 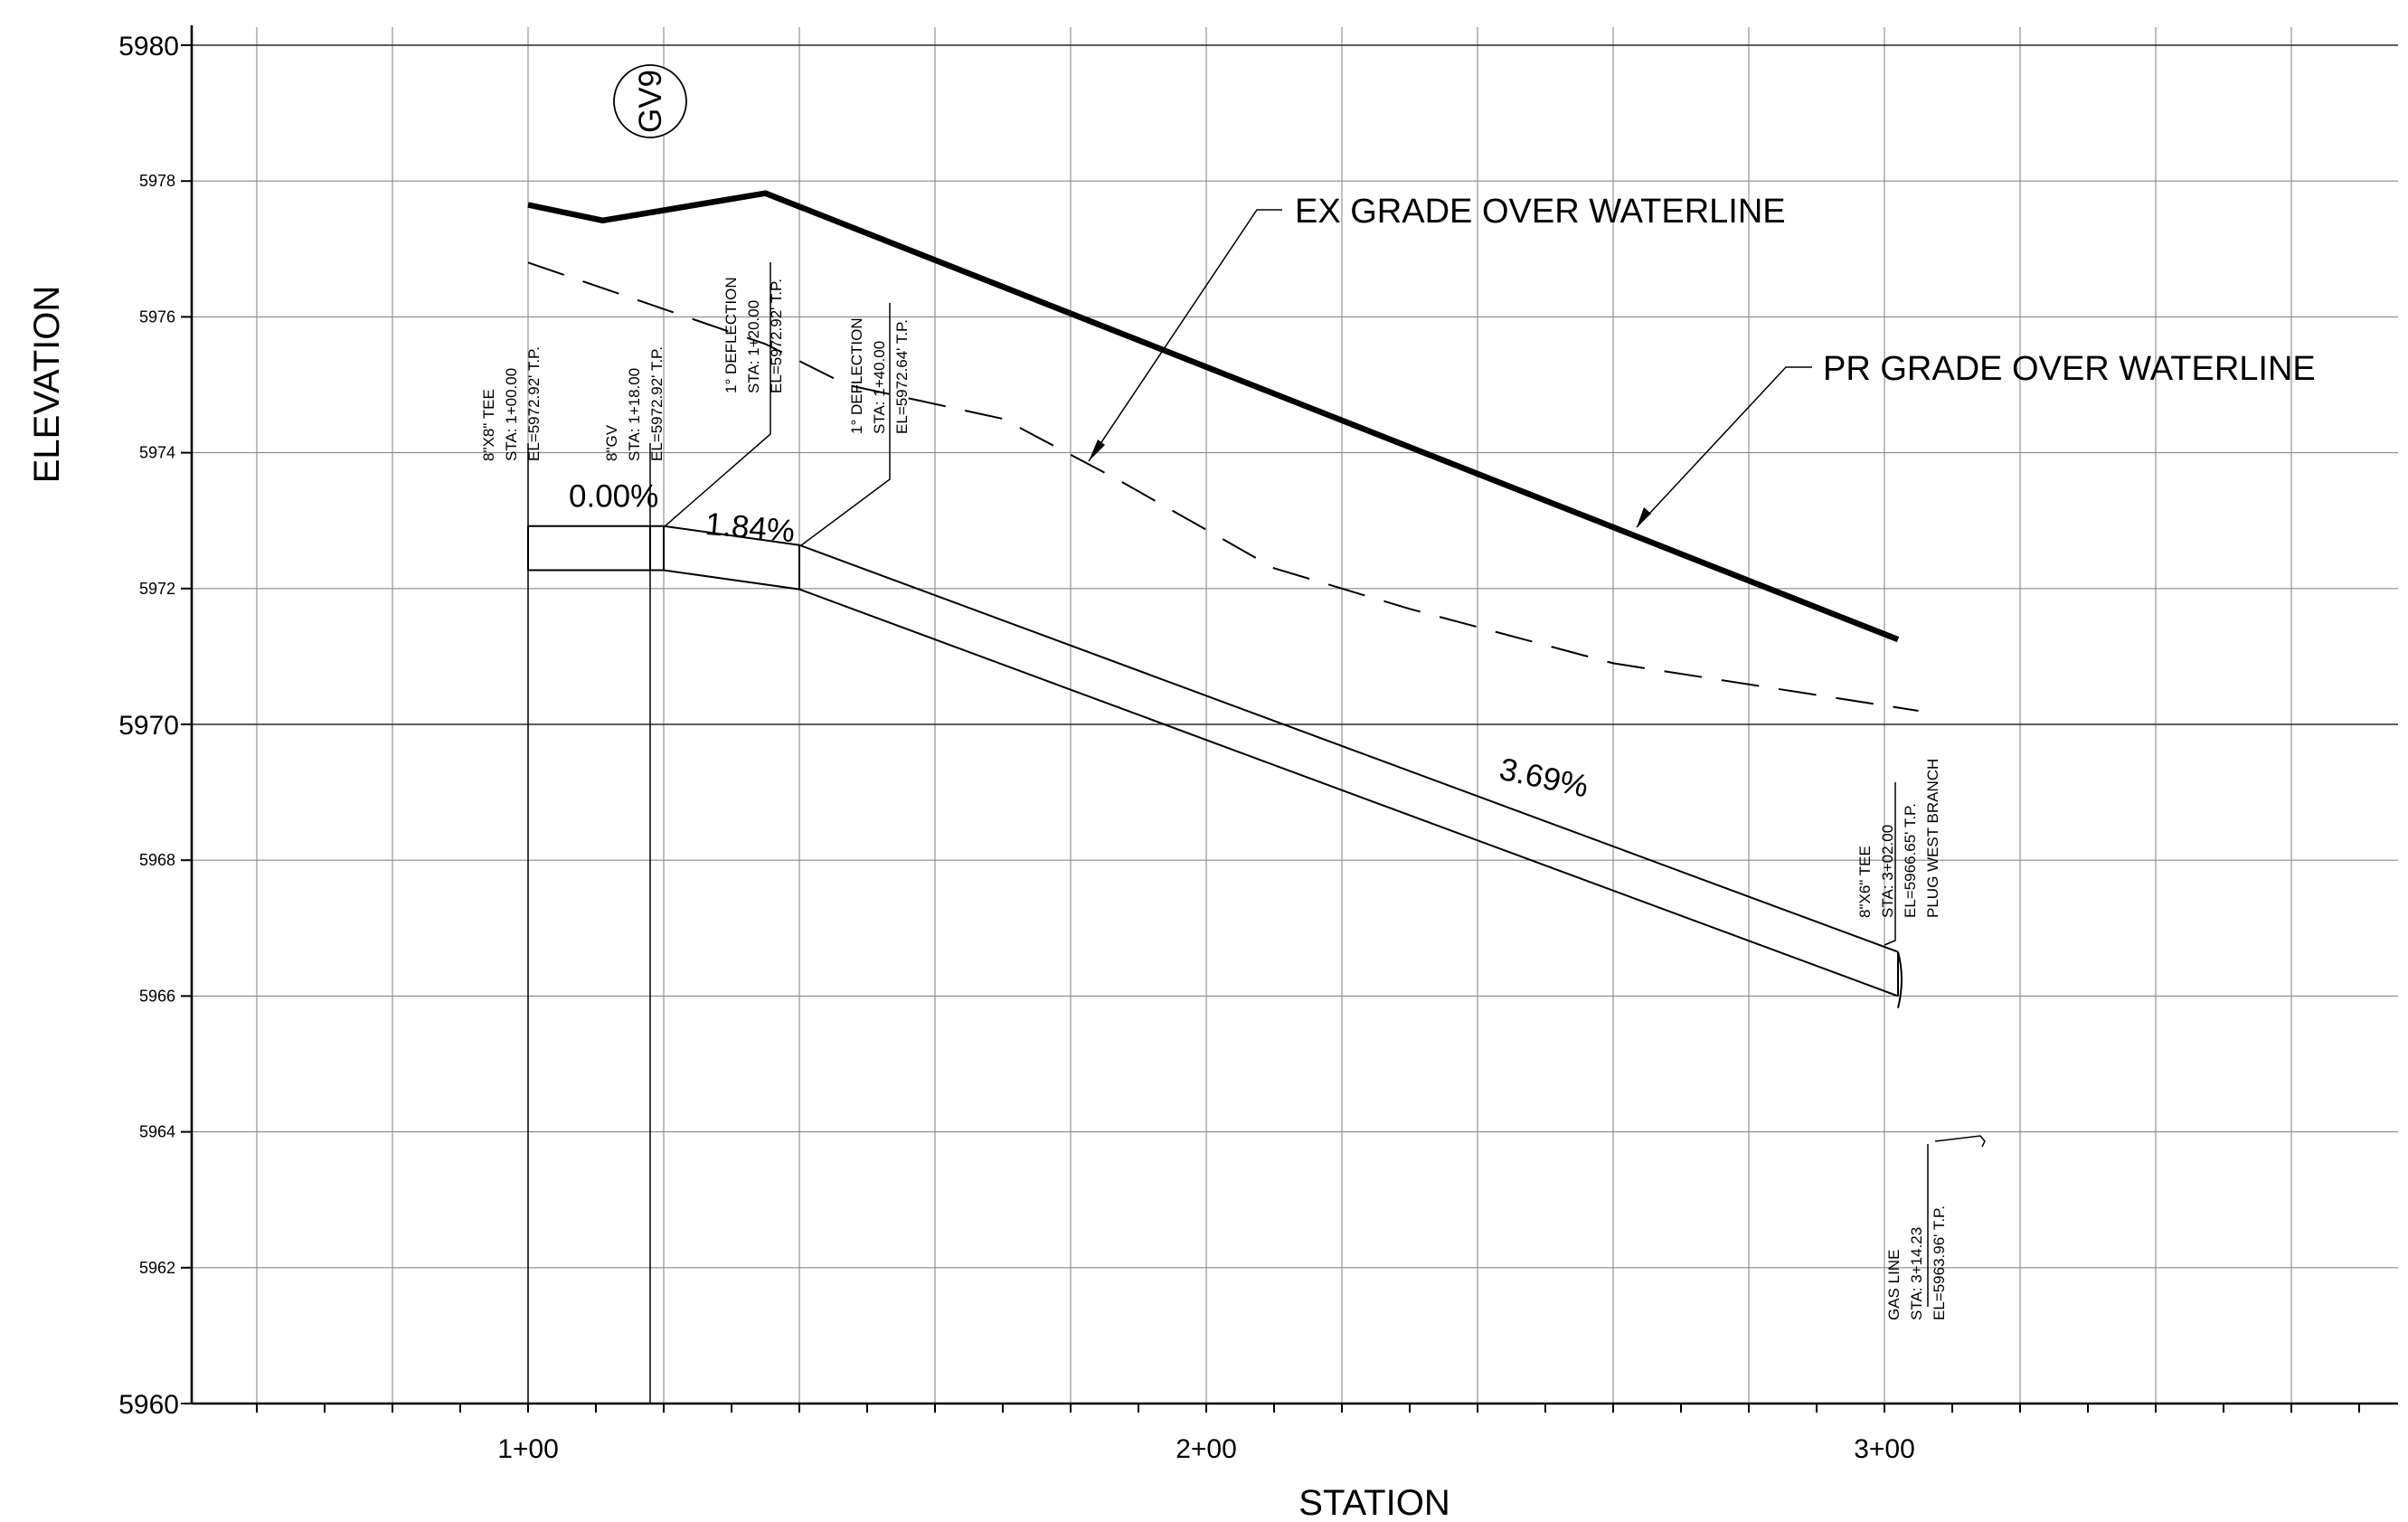 I want to click on fitting-note: 8"X6" TEE, so click(x=1865, y=882).